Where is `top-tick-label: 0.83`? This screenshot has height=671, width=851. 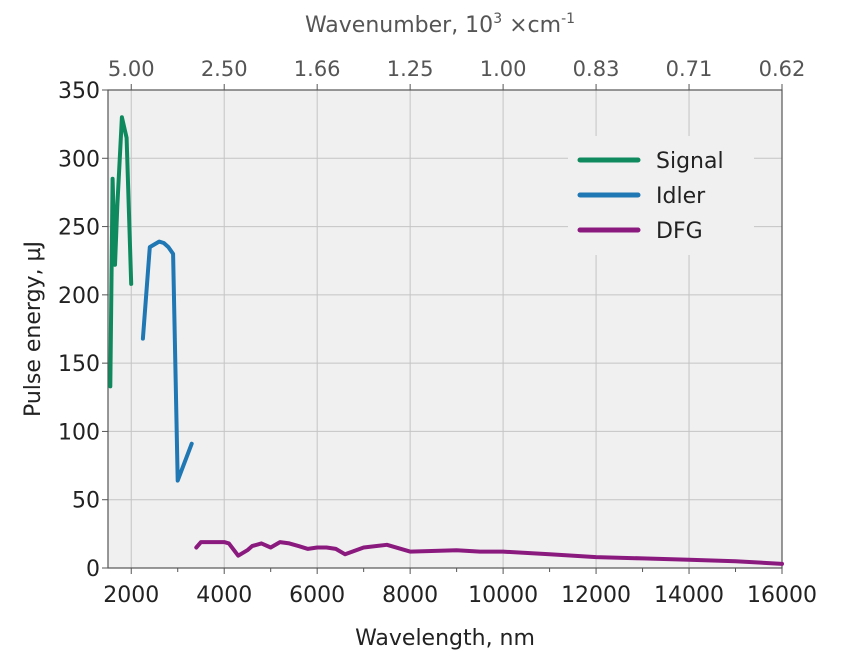 top-tick-label: 0.83 is located at coordinates (596, 69).